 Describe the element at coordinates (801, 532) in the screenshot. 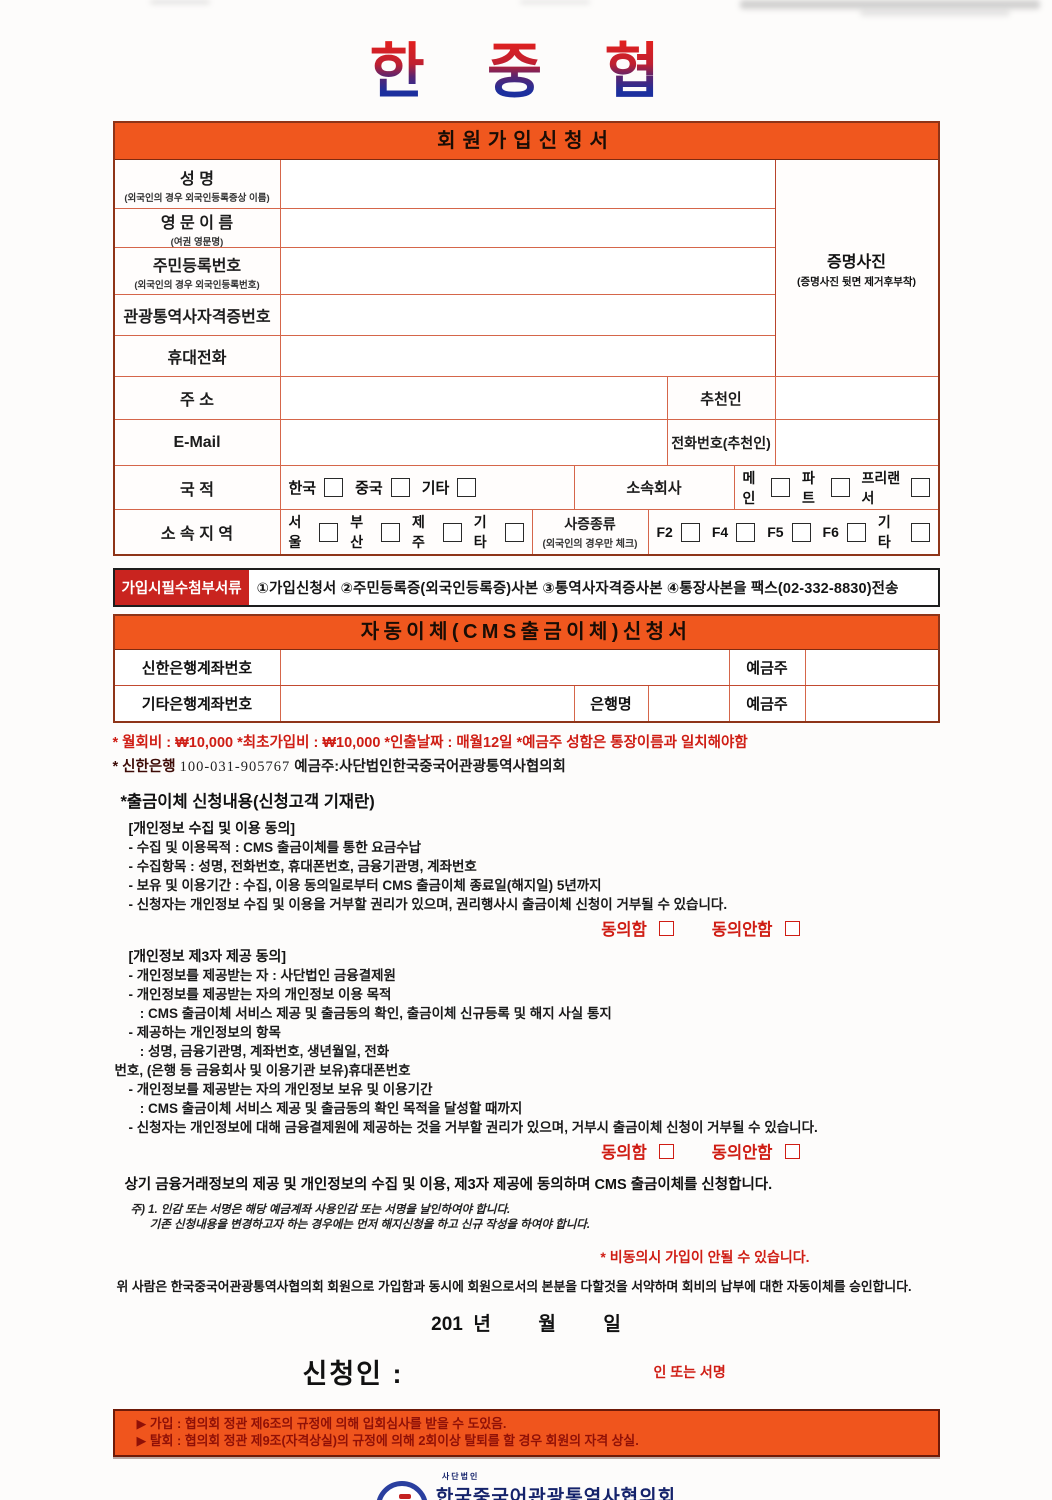

I see `visa-f5-checkbox` at that location.